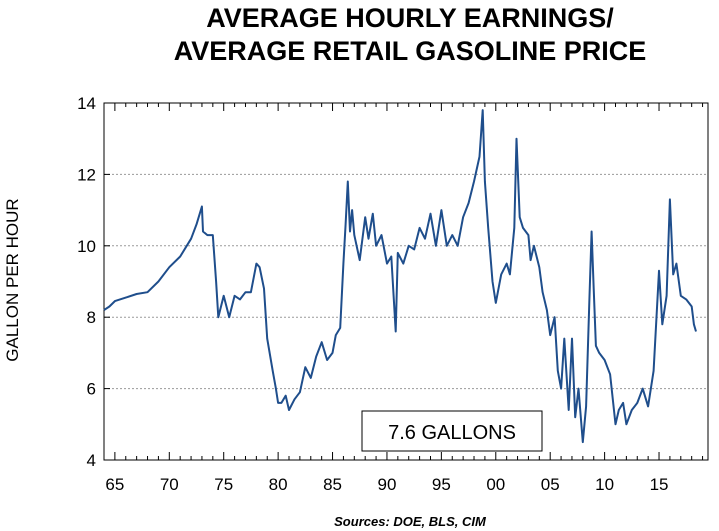  What do you see at coordinates (86, 103) in the screenshot?
I see `y-tick-label: 14` at bounding box center [86, 103].